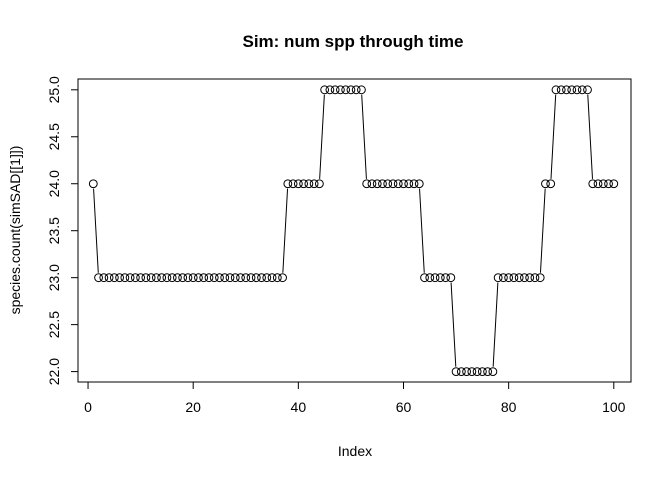 The width and height of the screenshot is (672, 480). I want to click on x-tick-label: 80, so click(509, 407).